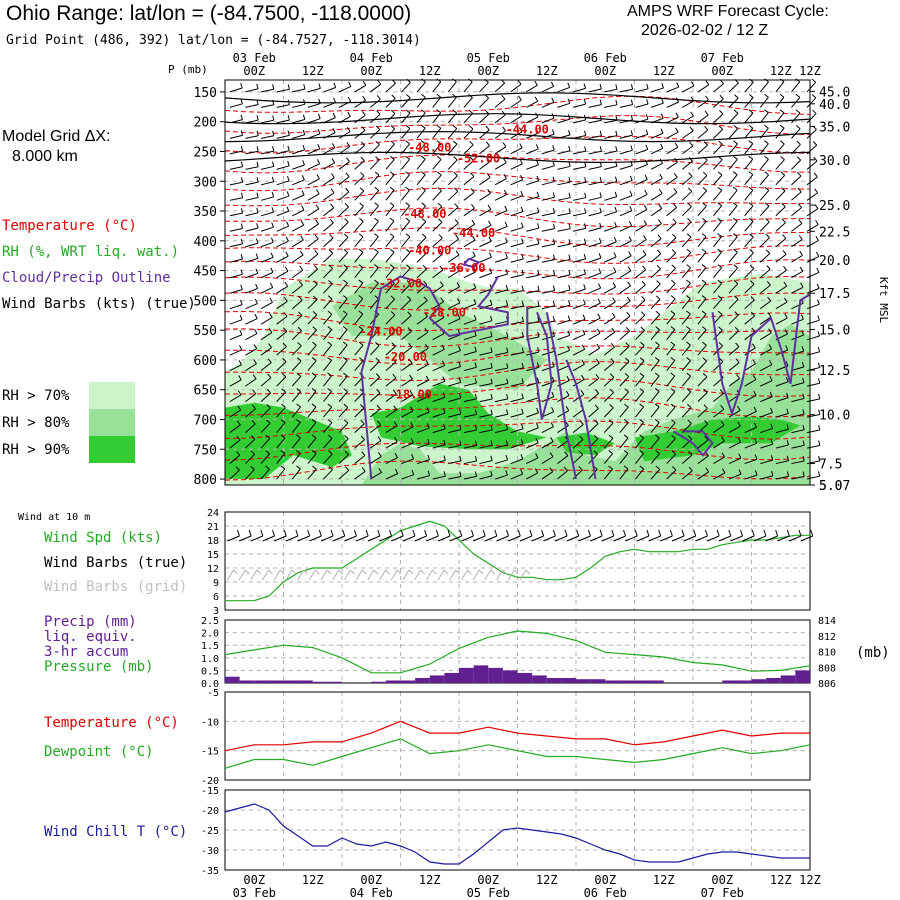 Image resolution: width=900 pixels, height=900 pixels. I want to click on precip-bar, so click(802, 676).